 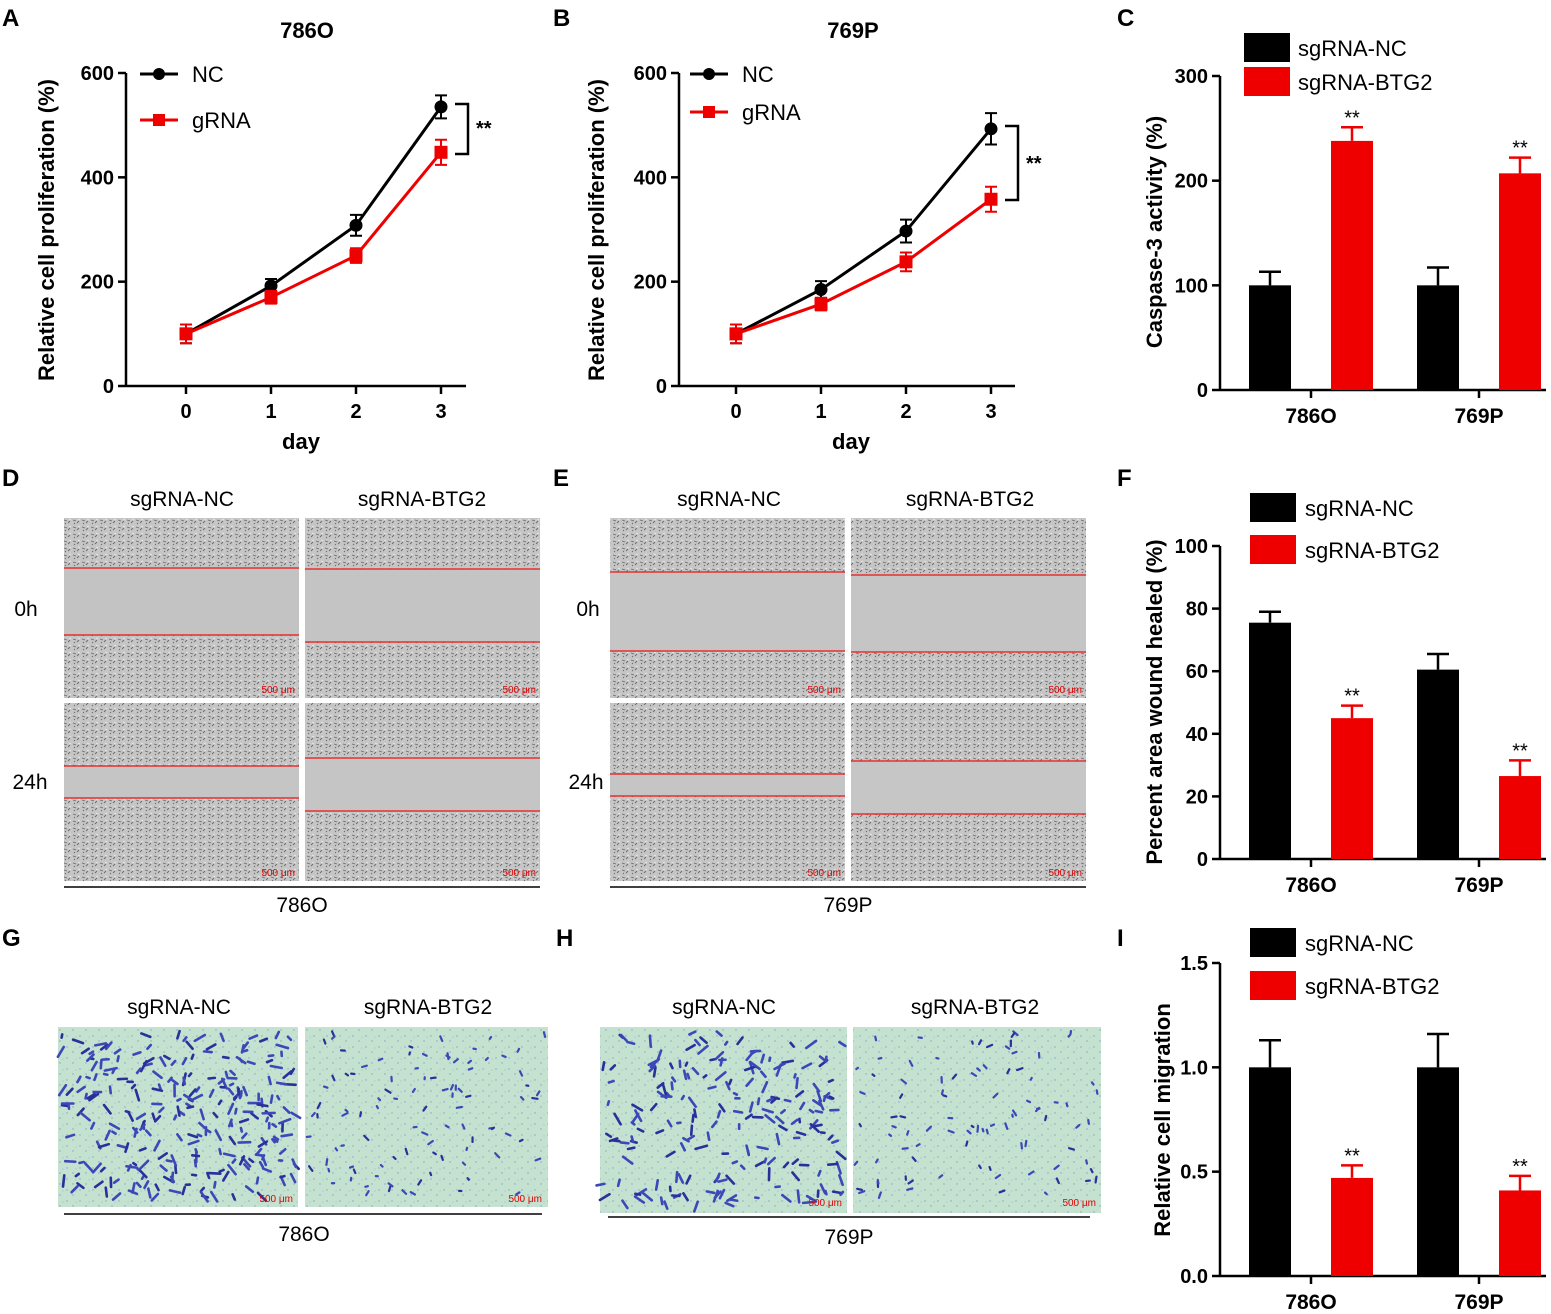 I want to click on legend-label-grna: gRNA, so click(x=221, y=120).